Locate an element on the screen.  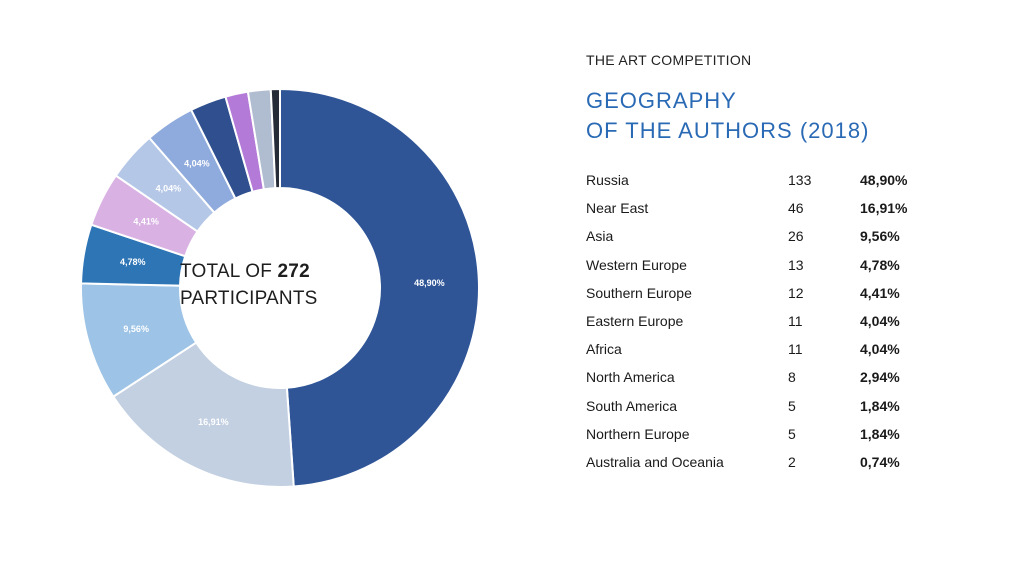
region-percent: 0,74% is located at coordinates (880, 461).